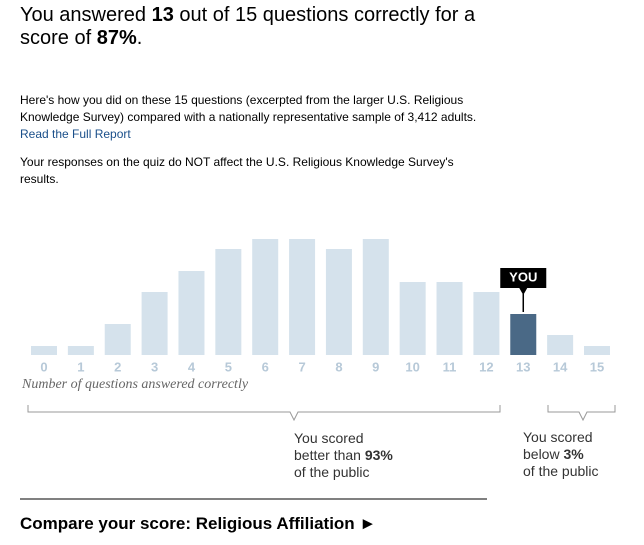  Describe the element at coordinates (523, 366) in the screenshot. I see `x-tick-label: 13` at that location.